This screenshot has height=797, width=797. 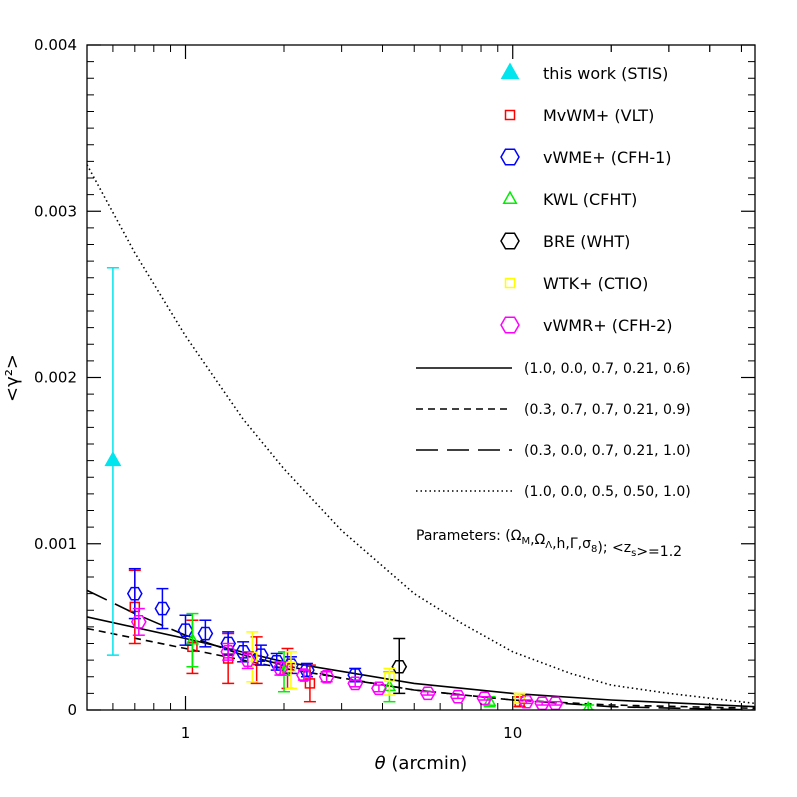 I want to click on legend-label: this work (STIS), so click(x=605, y=73).